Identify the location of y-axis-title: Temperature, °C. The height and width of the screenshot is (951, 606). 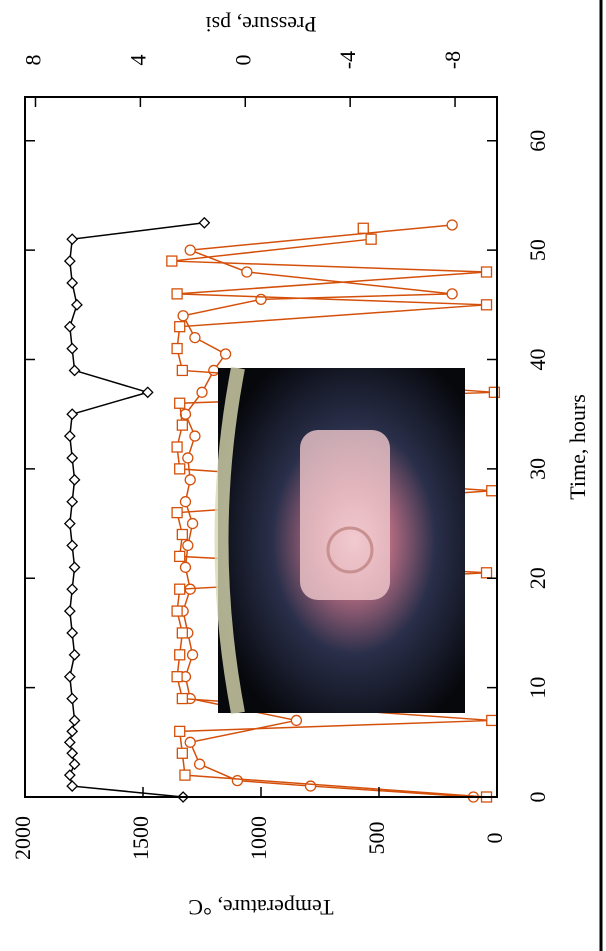
(260, 907).